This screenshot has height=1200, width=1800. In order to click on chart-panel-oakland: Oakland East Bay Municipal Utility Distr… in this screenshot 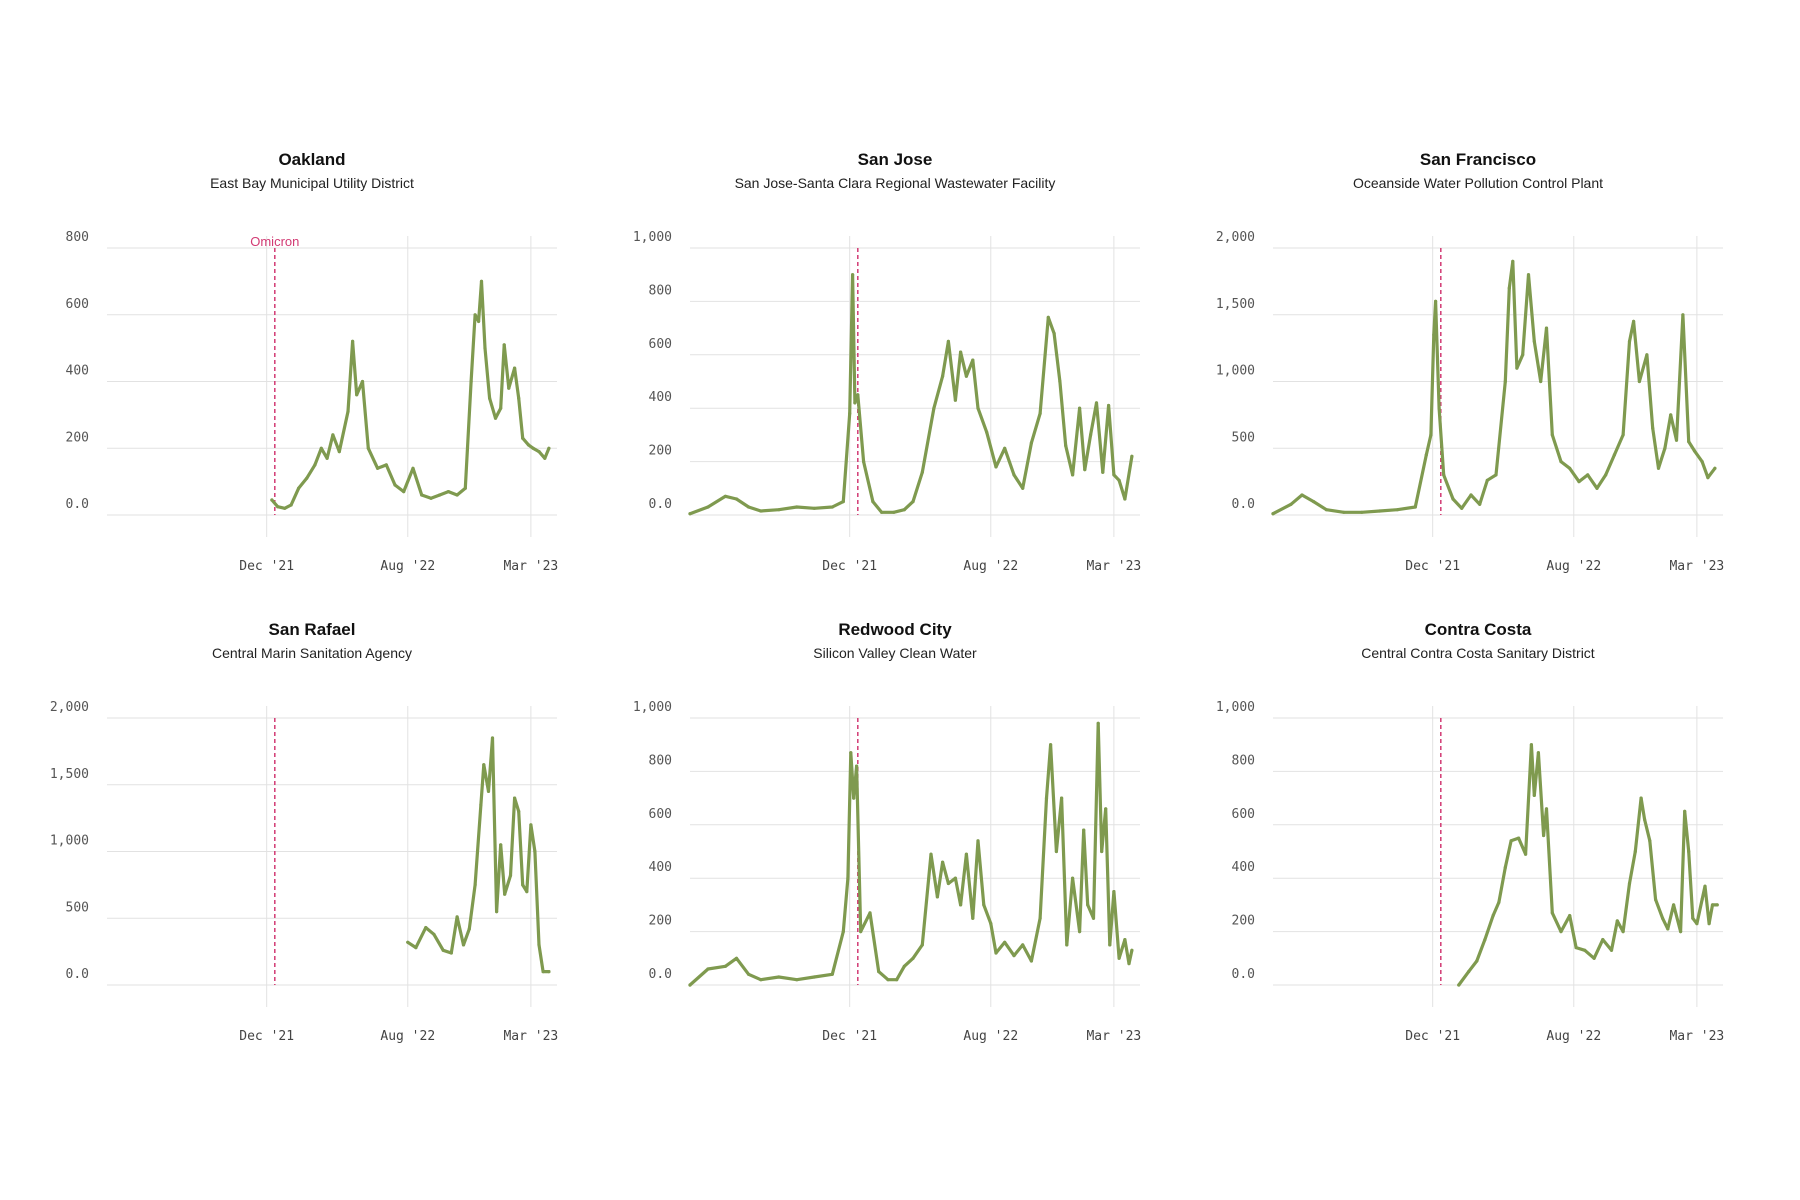, I will do `click(312, 385)`.